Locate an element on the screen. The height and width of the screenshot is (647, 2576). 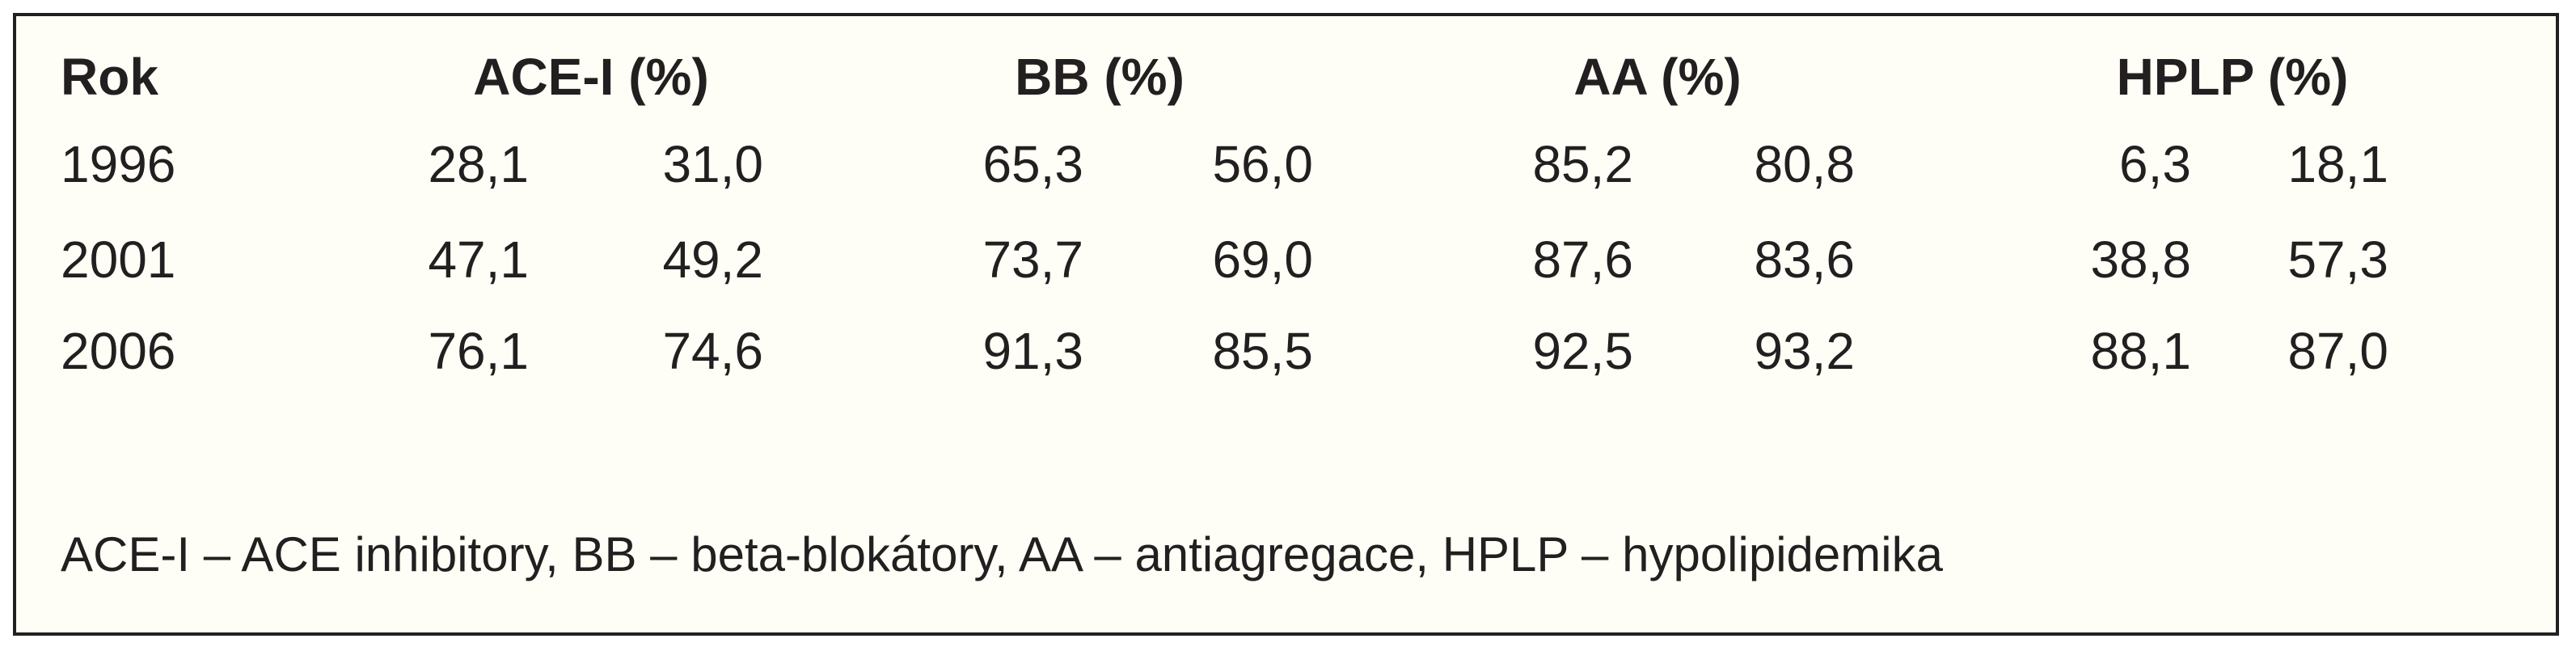
value-cell: 92,5 is located at coordinates (1582, 351).